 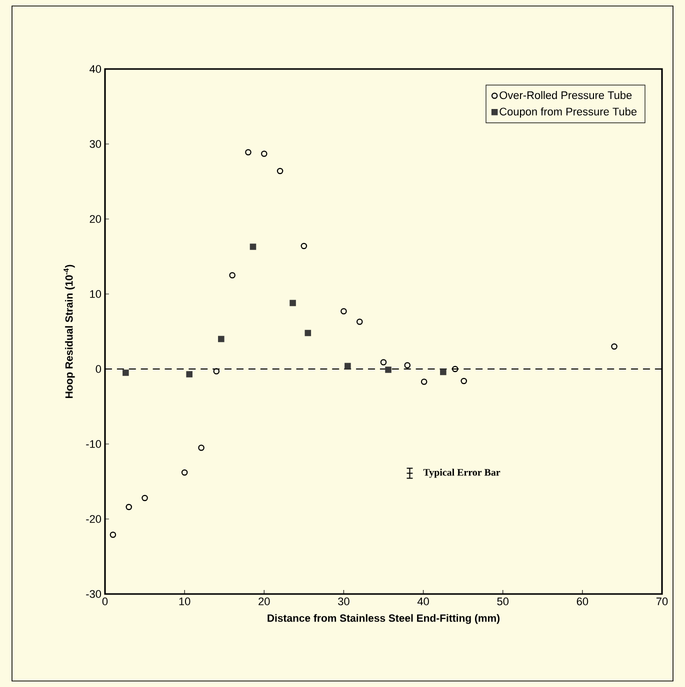 What do you see at coordinates (264, 602) in the screenshot?
I see `x-tick-label: 20` at bounding box center [264, 602].